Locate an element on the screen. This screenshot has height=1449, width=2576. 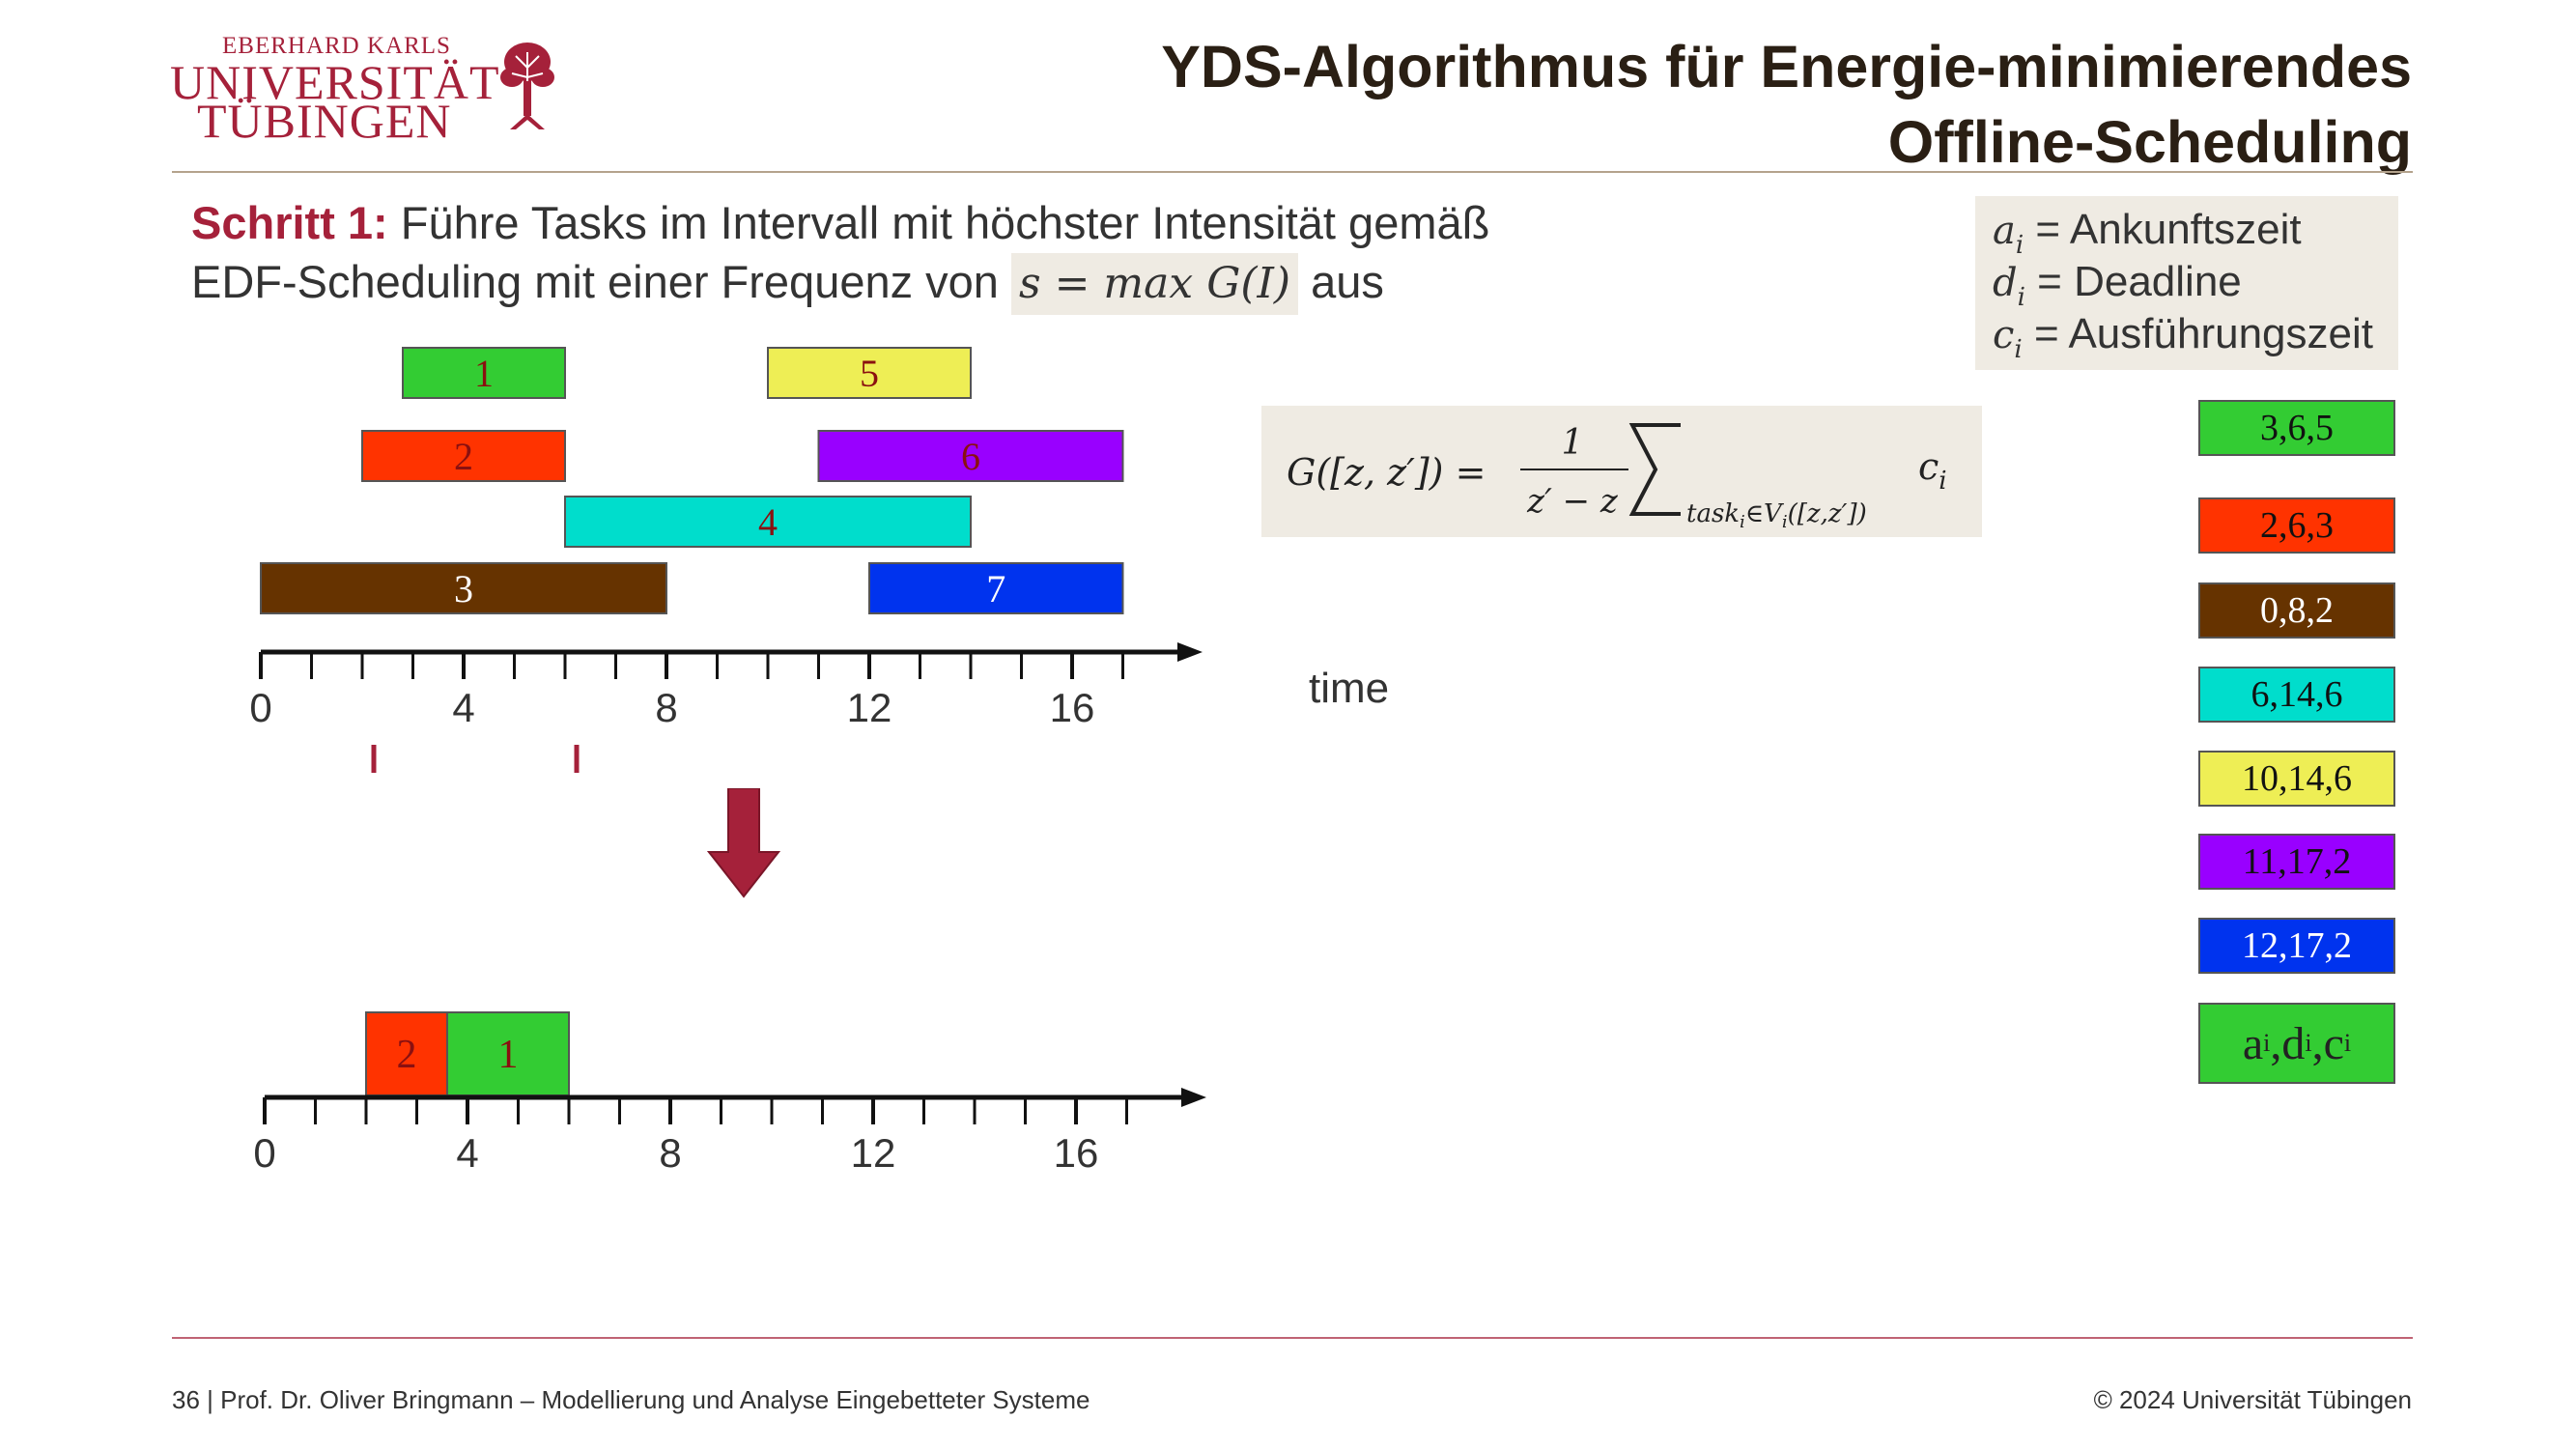
logo-universitaet: UNIVERSITÄT is located at coordinates (335, 82).